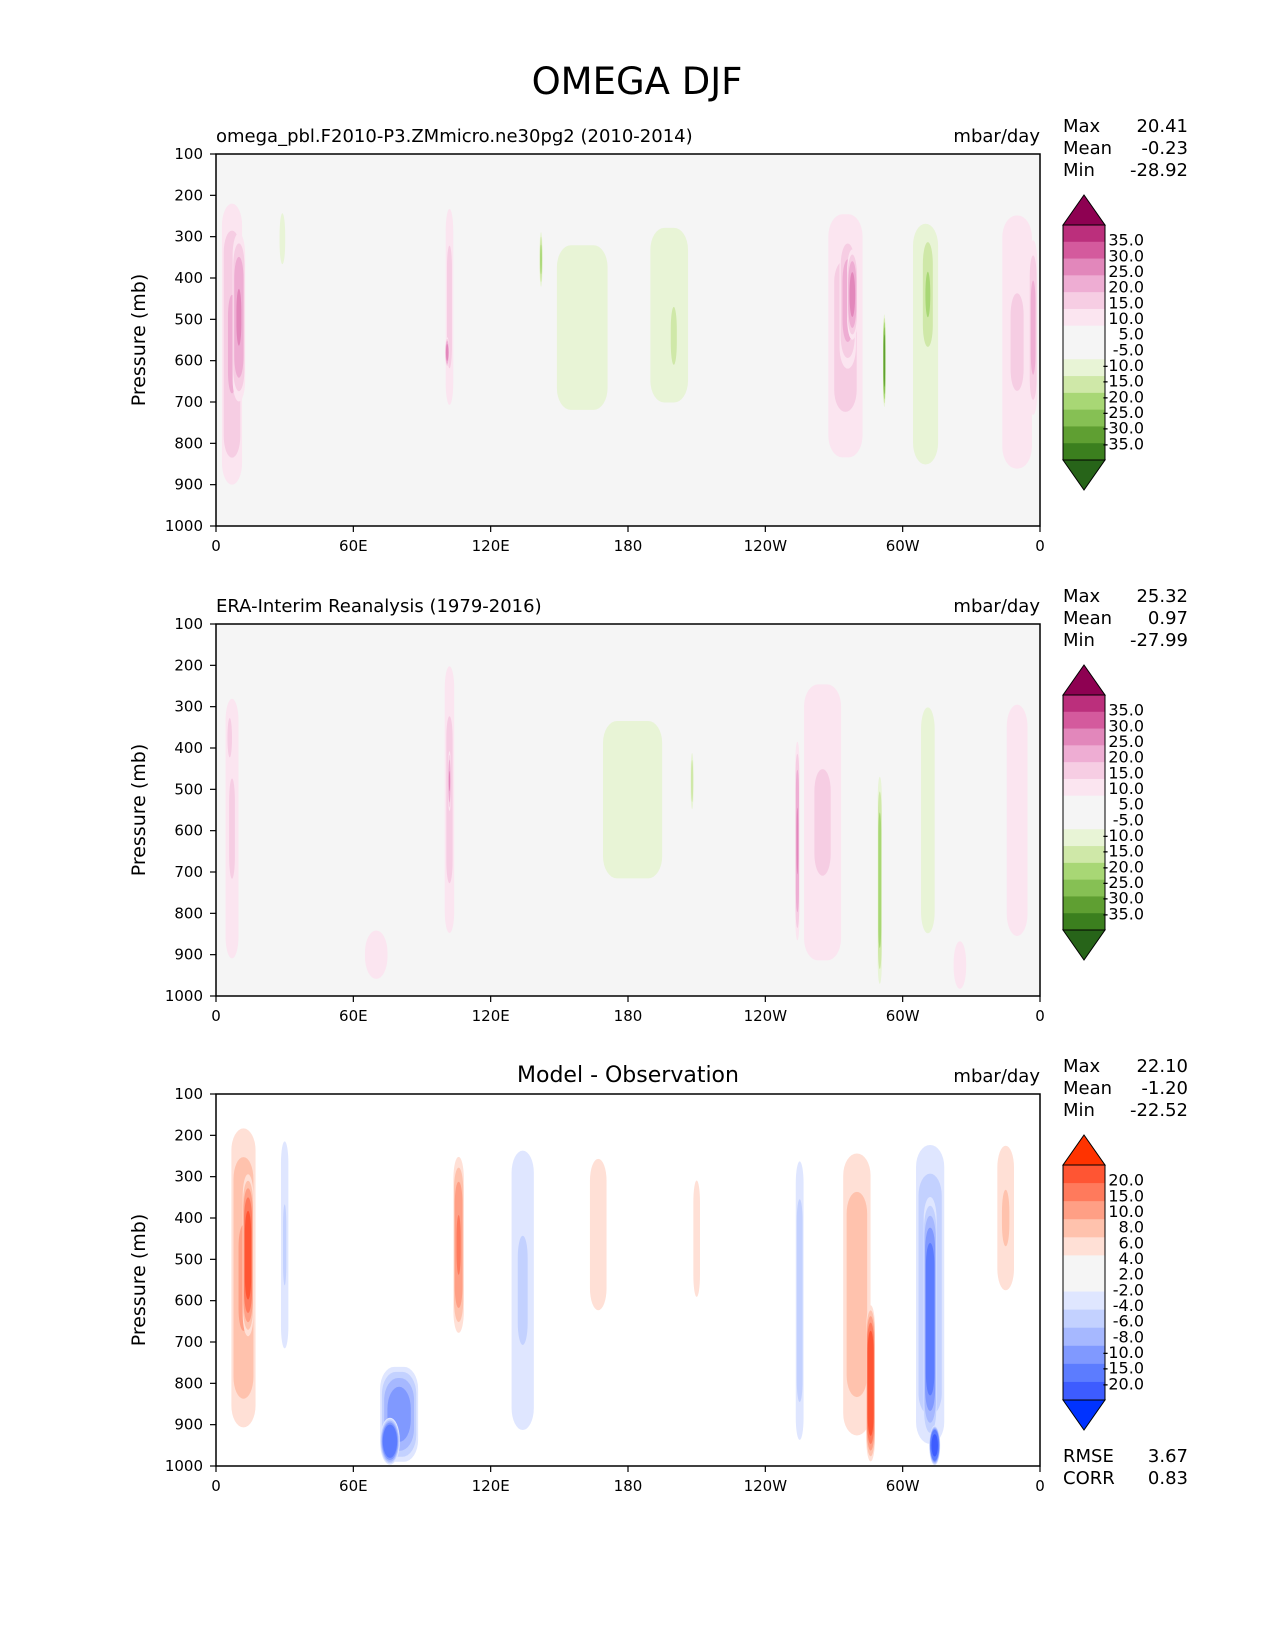 This screenshot has width=1275, height=1650. Describe the element at coordinates (1126, 240) in the screenshot. I see `colorbar-level-label: 35.0` at that location.